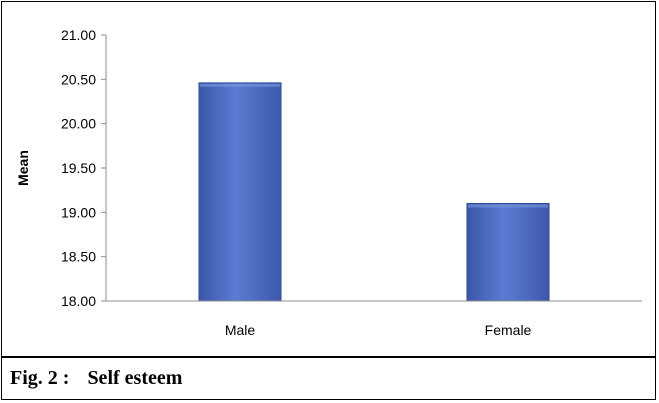 Image resolution: width=659 pixels, height=403 pixels. Describe the element at coordinates (78, 301) in the screenshot. I see `y-tick-label: 18.00` at that location.